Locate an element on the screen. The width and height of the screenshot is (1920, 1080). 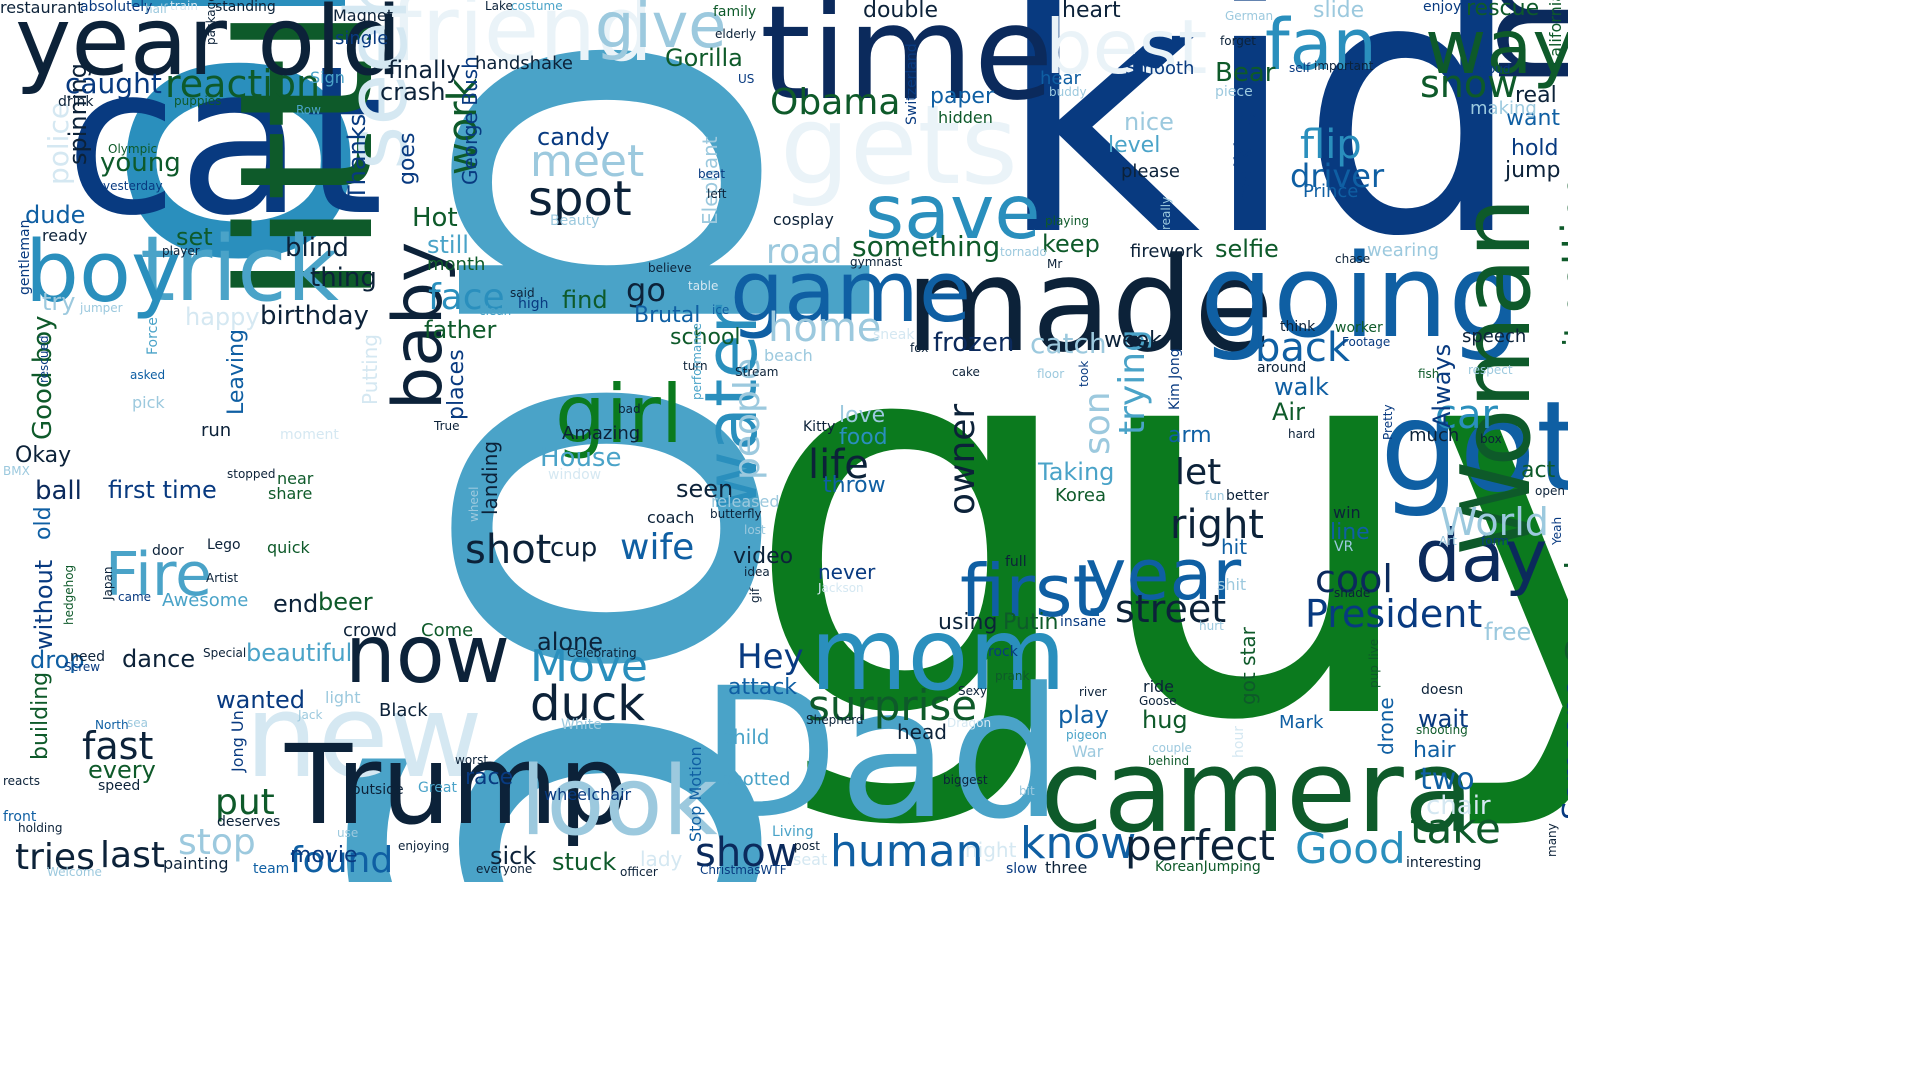
word-standing: standing is located at coordinates (245, 7).